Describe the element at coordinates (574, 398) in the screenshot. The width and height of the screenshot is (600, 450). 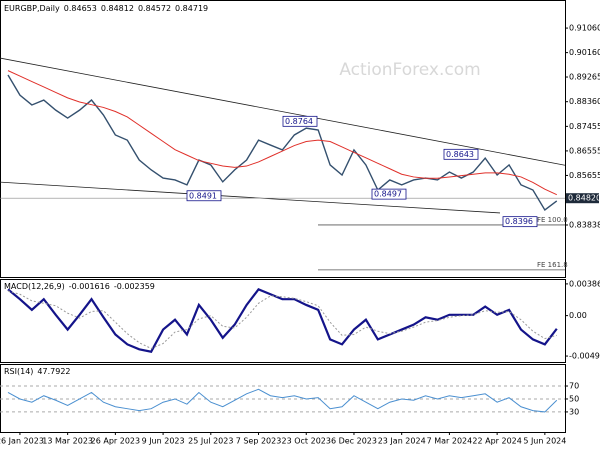
I see `y-tick-label: 50` at that location.